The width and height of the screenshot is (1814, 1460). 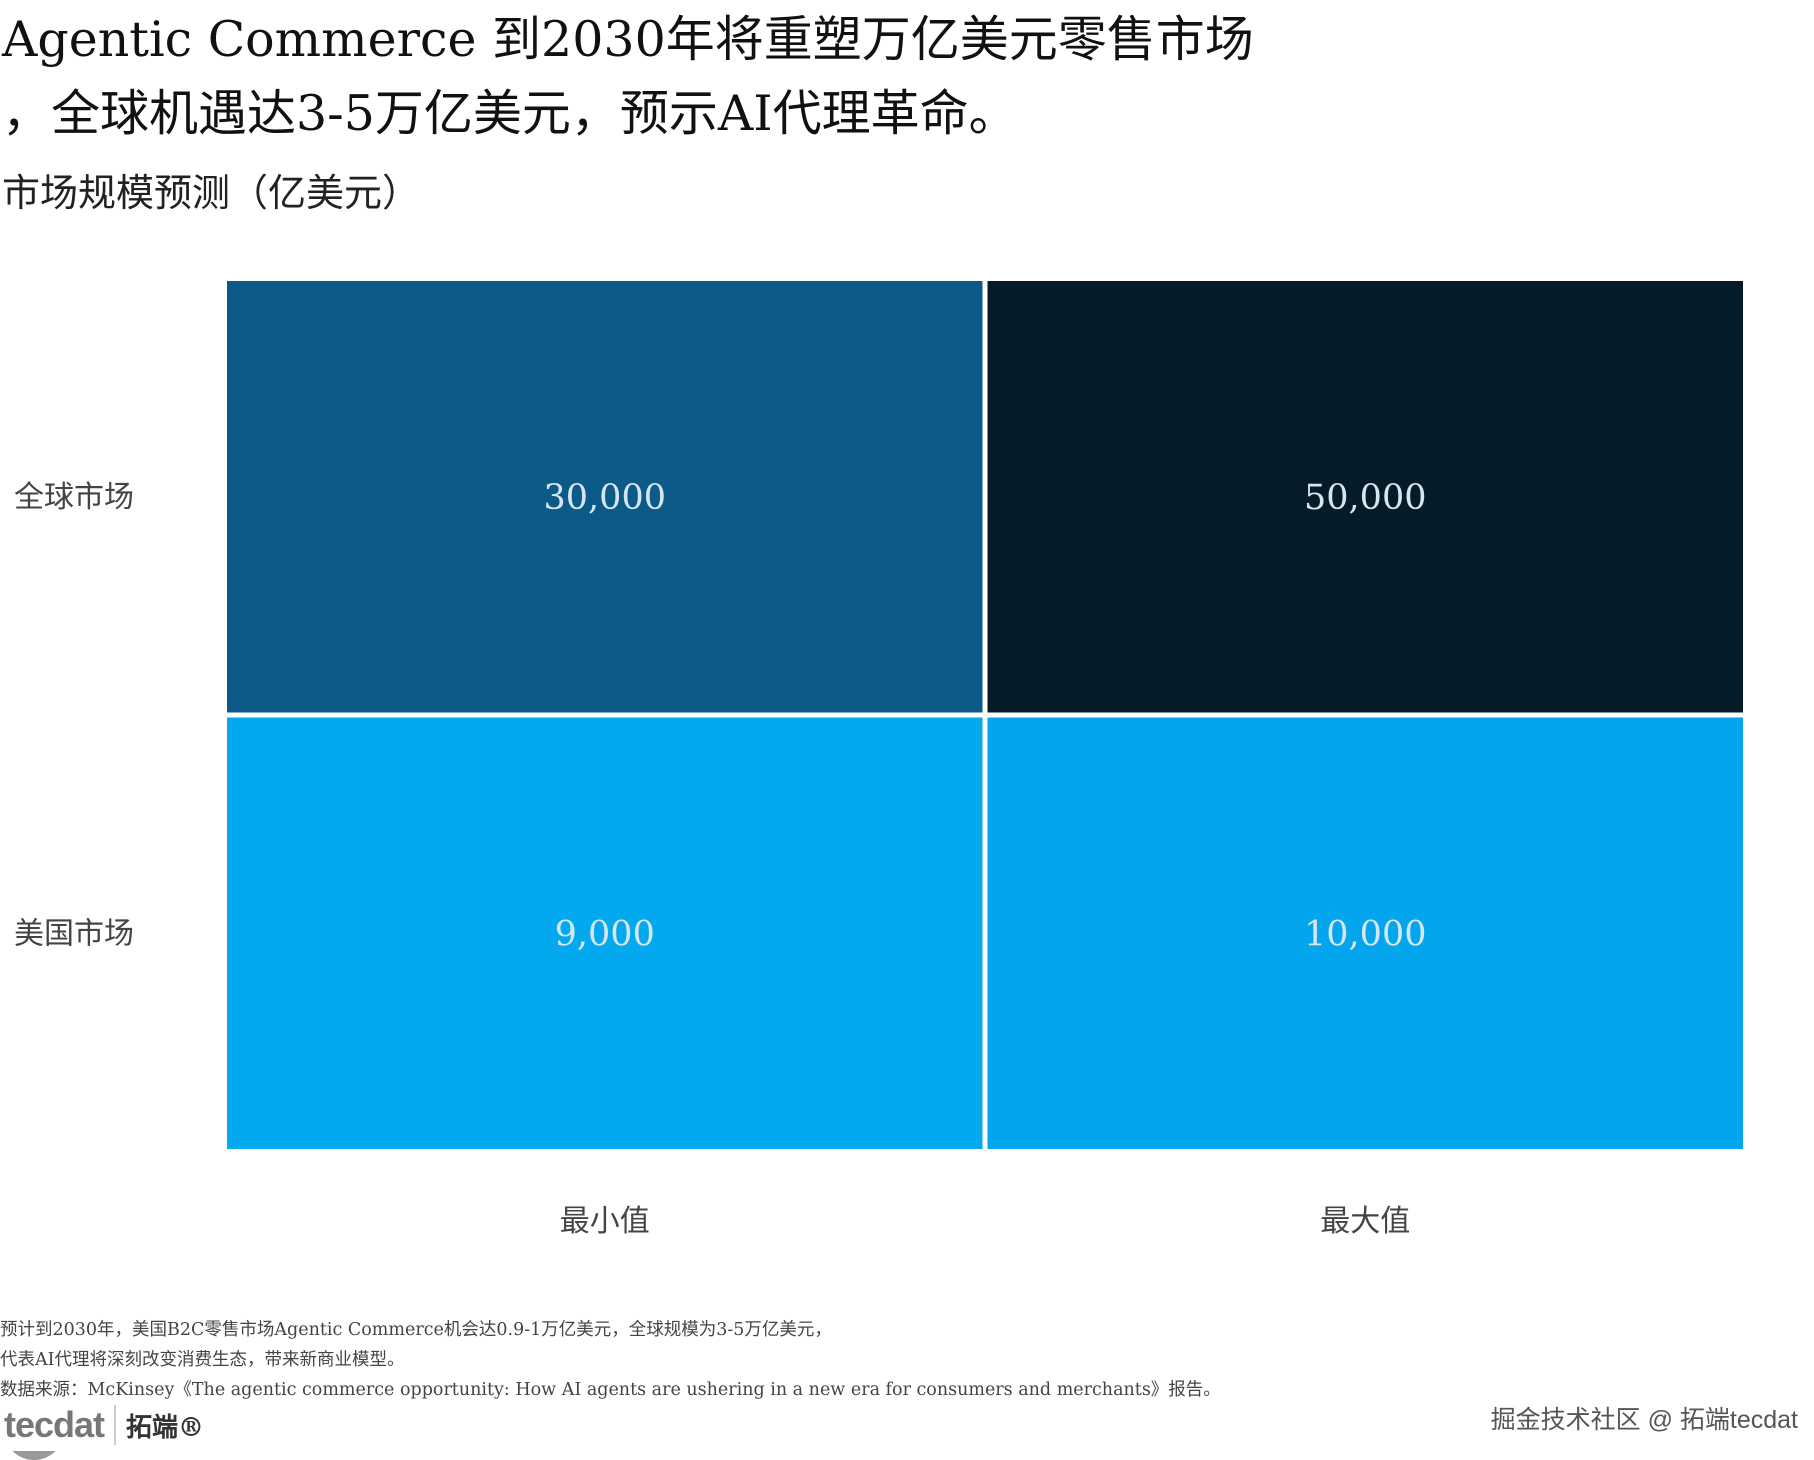 I want to click on cell-value-label: 9,000, so click(x=605, y=934).